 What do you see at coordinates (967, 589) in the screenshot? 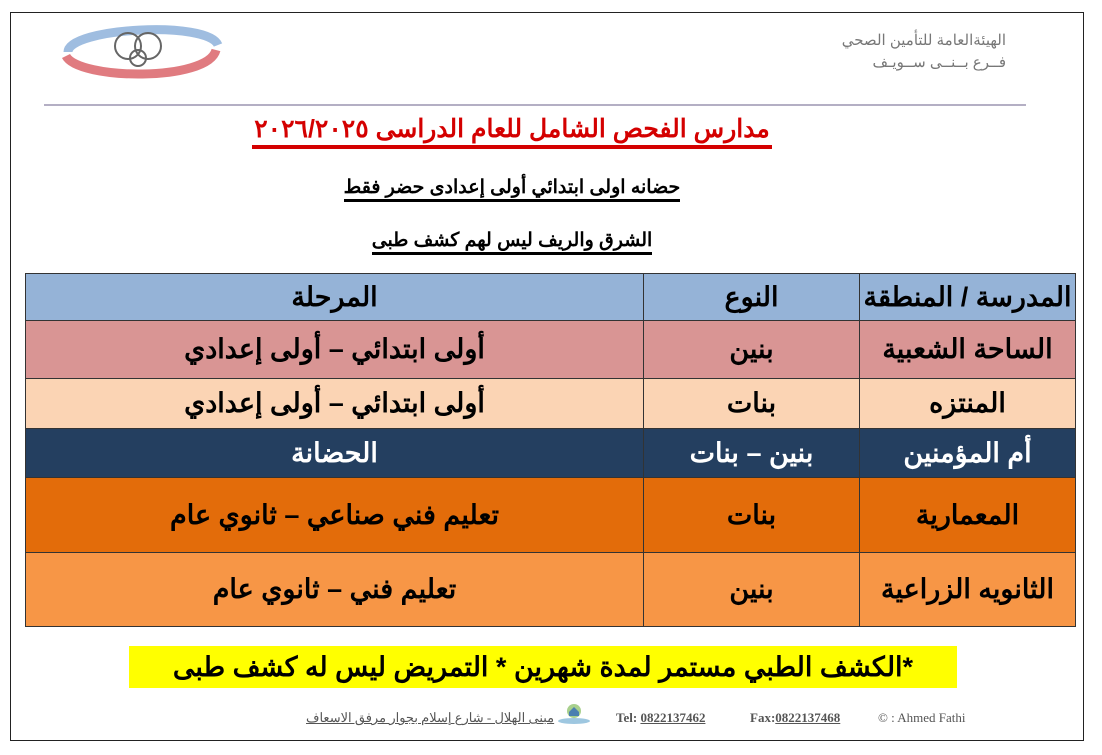
I see `cell-school: الثانويه الزراعية` at bounding box center [967, 589].